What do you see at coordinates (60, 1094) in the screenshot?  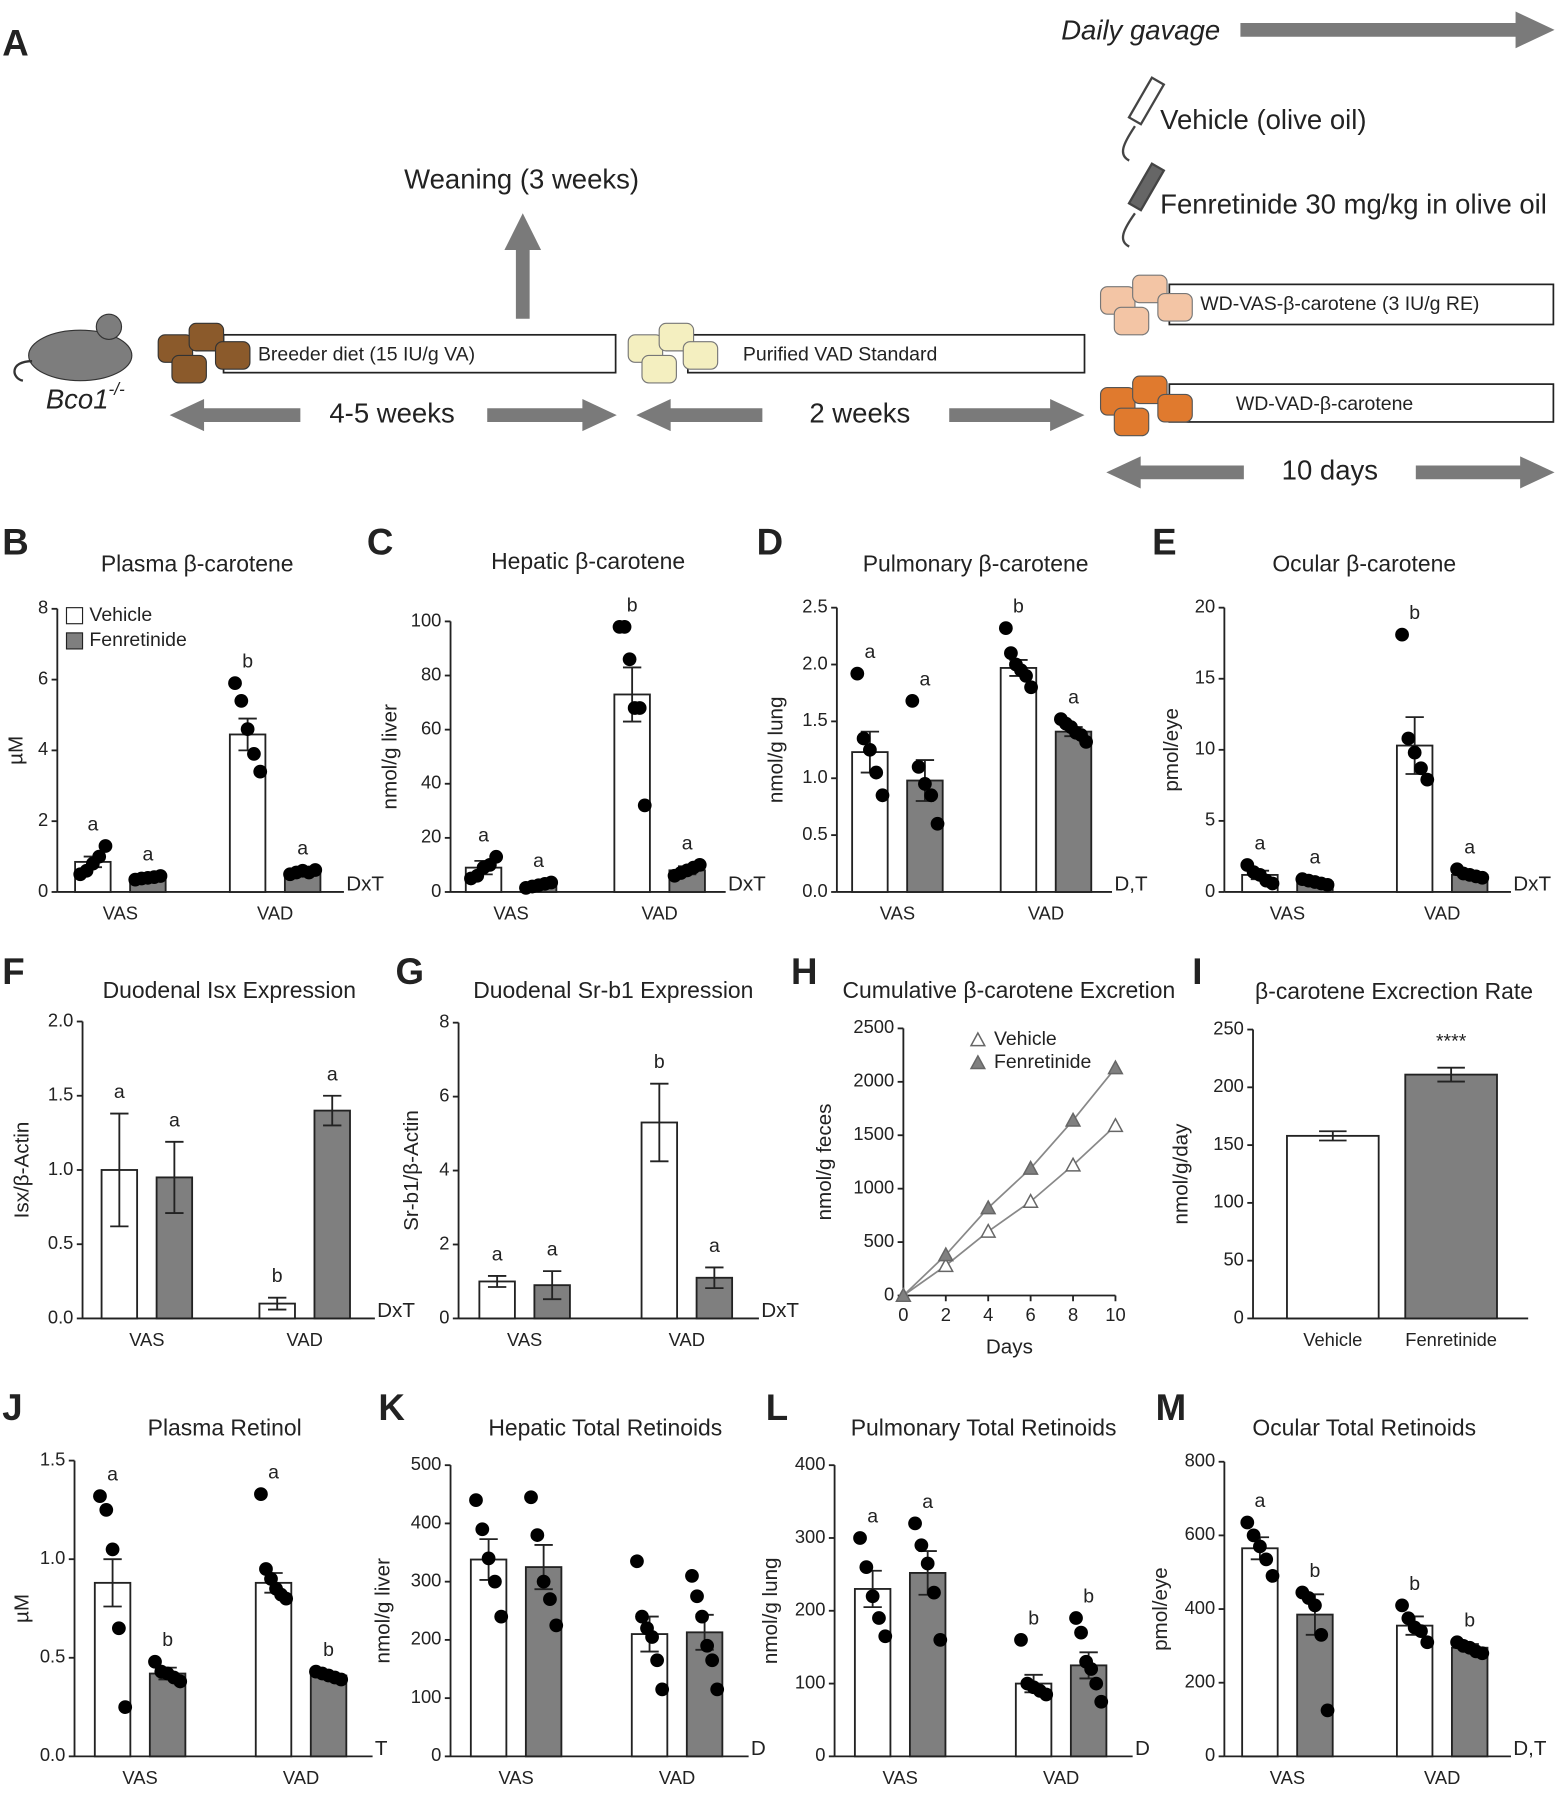 I see `y-tick-label: 1.5` at bounding box center [60, 1094].